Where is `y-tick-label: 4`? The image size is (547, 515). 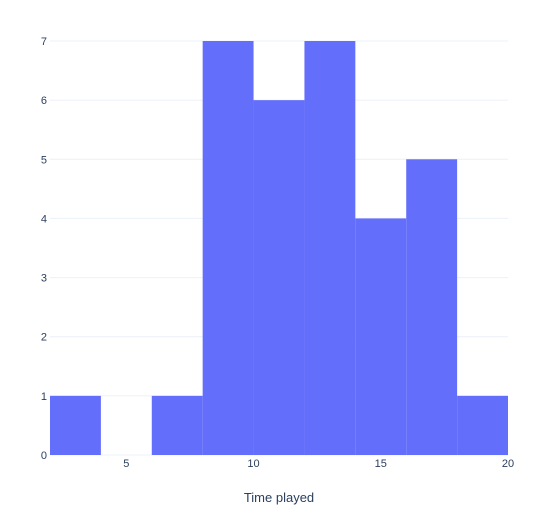
y-tick-label: 4 is located at coordinates (44, 219).